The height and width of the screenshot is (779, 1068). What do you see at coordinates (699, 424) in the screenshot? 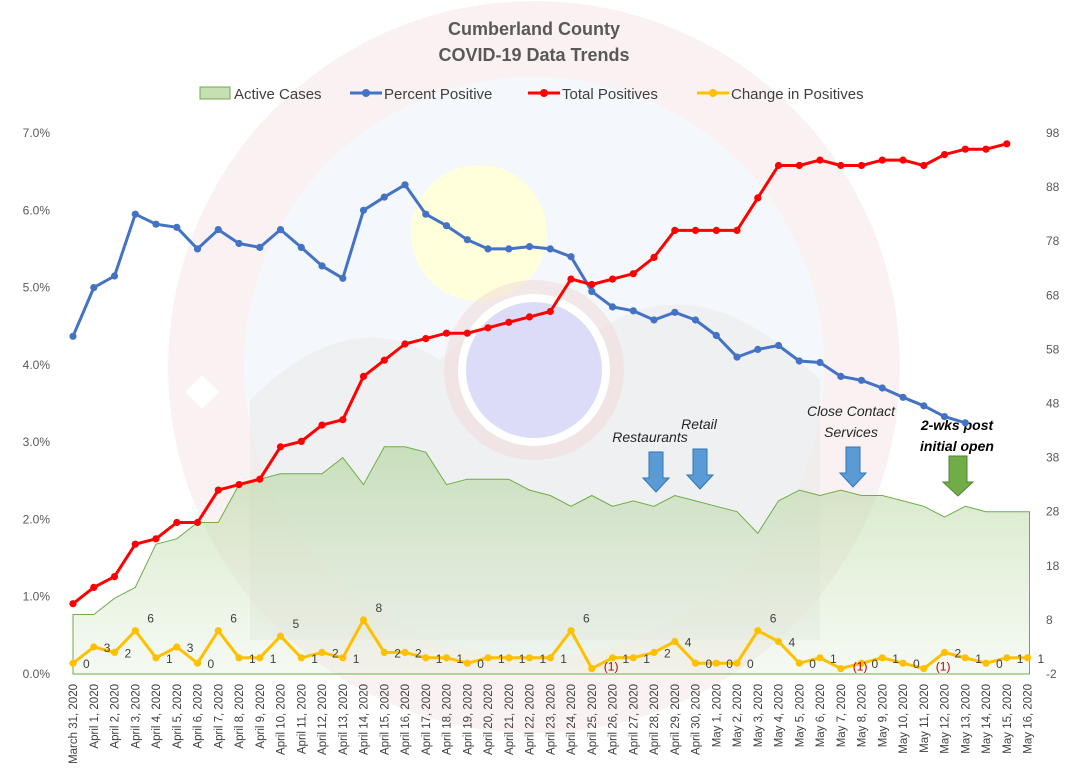
I see `annotation-text: Retail` at bounding box center [699, 424].